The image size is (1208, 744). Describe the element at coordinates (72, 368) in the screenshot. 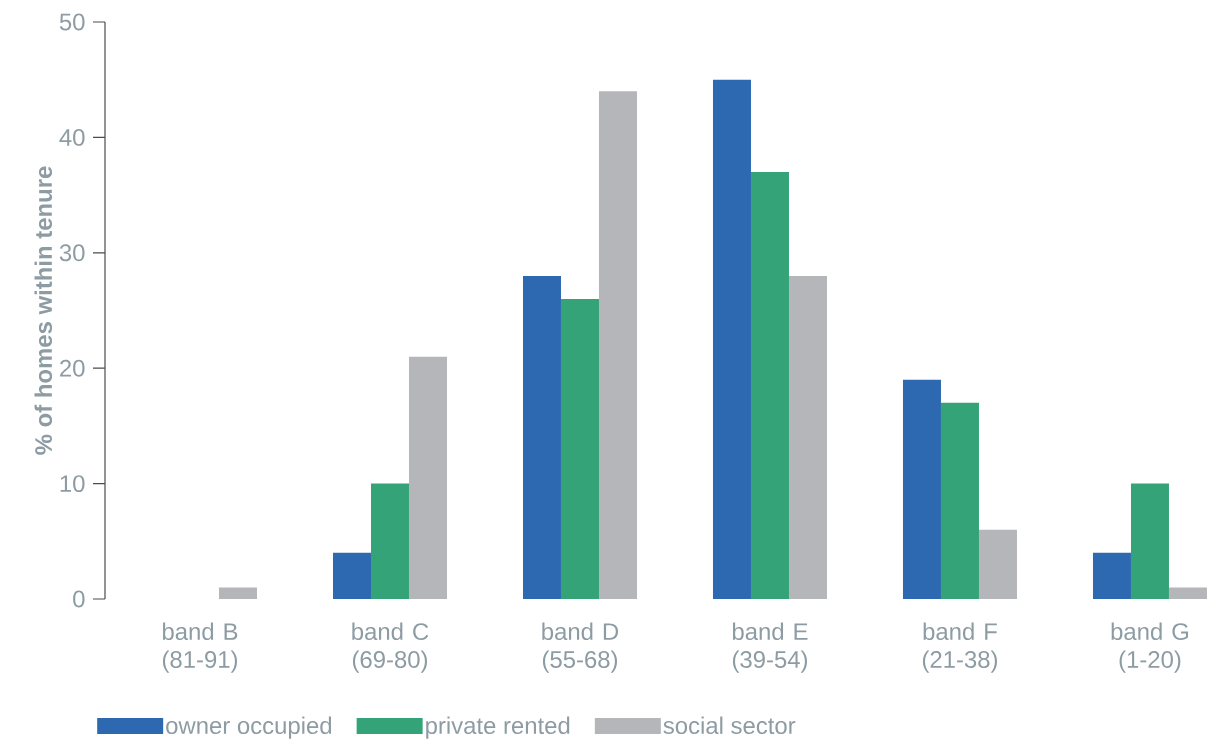

I see `y-tick-label: 20` at that location.